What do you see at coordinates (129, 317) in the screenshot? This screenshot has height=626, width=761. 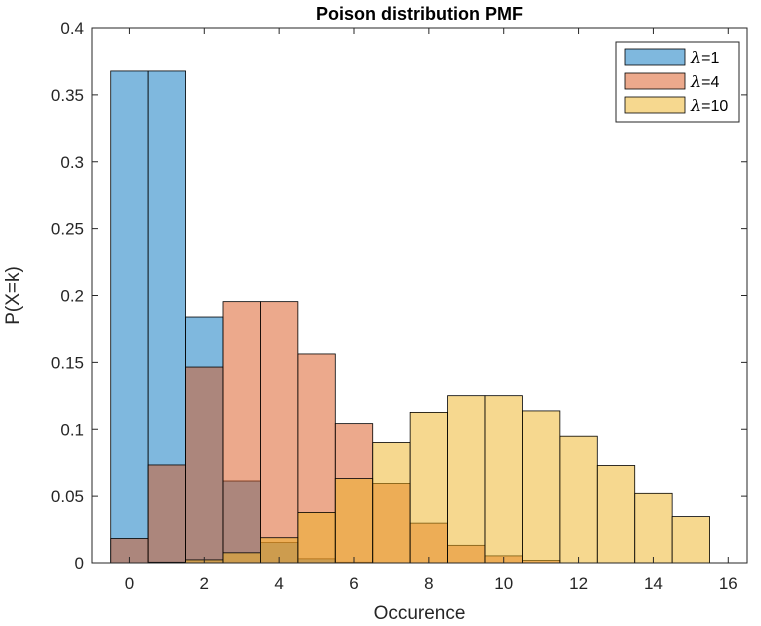 I see `bar-series1-k0` at bounding box center [129, 317].